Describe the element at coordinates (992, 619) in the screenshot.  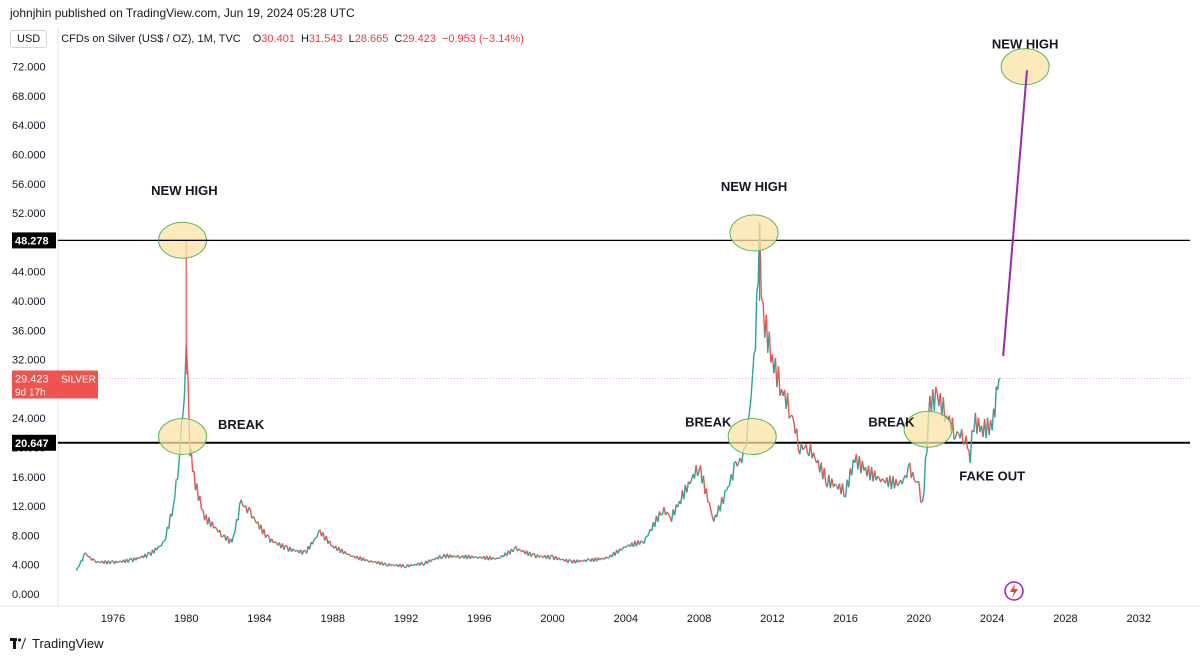
I see `x-tick-label: 2024` at that location.